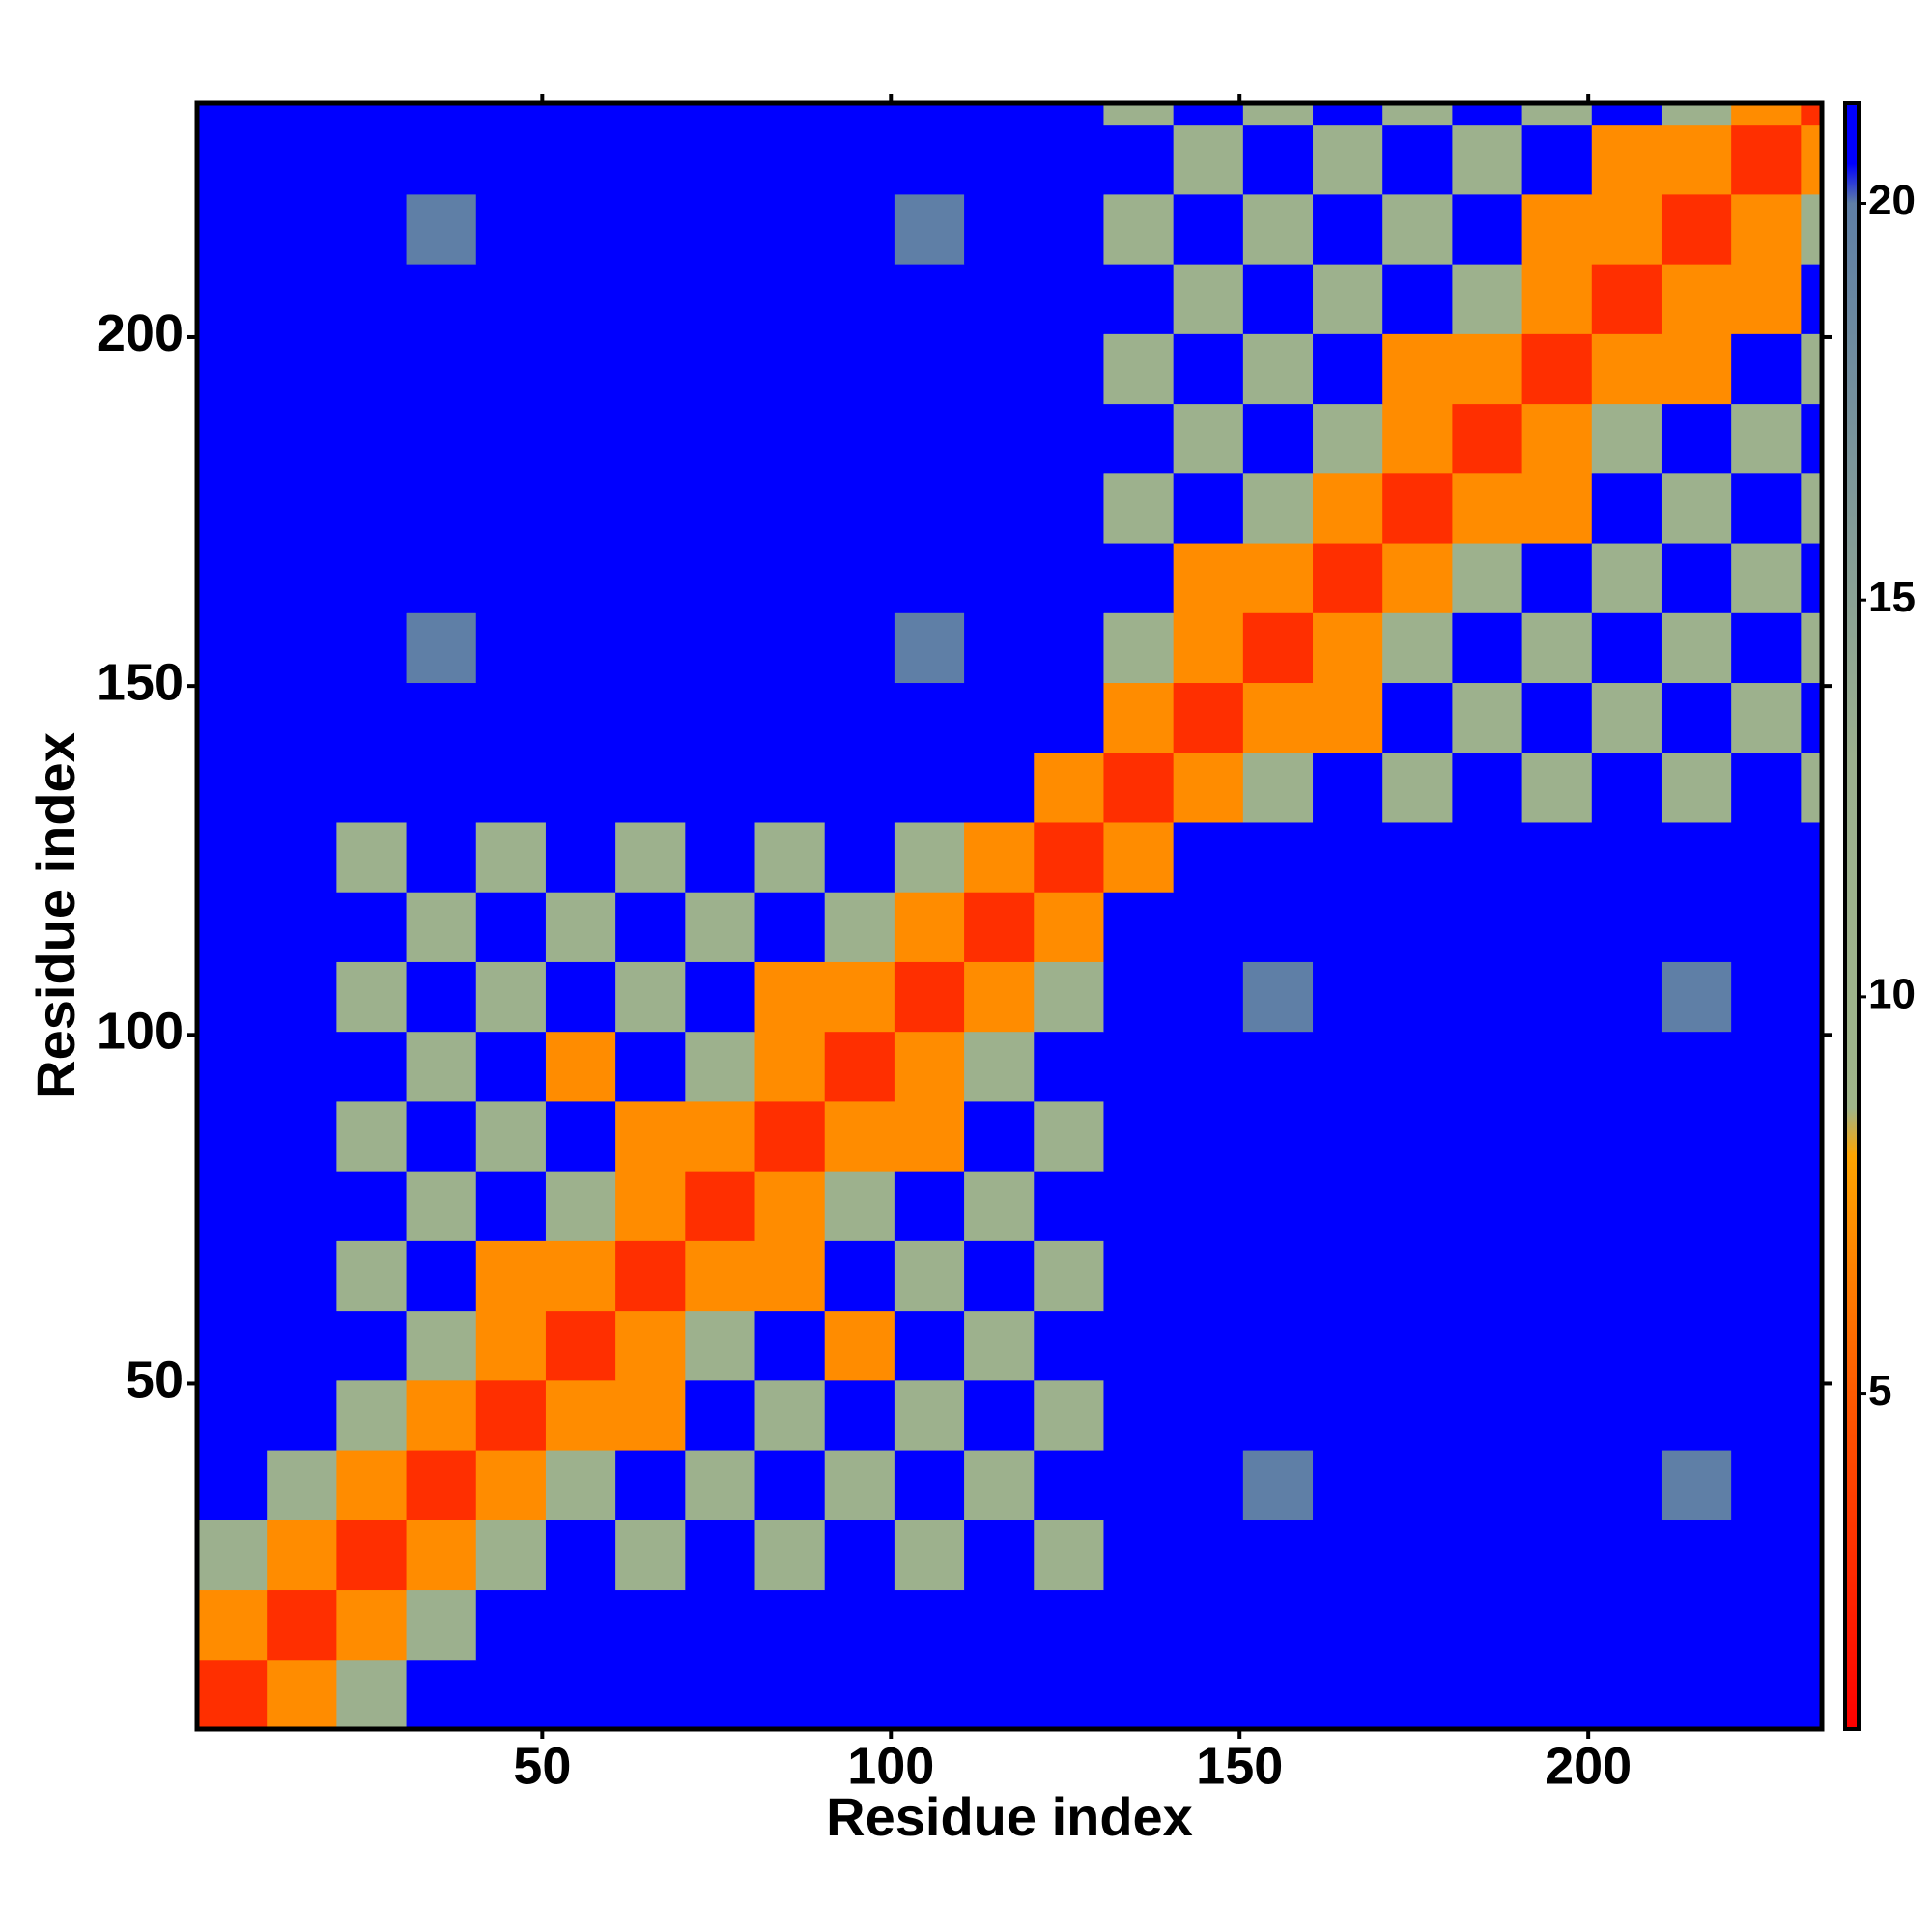 Image resolution: width=1932 pixels, height=1932 pixels. Describe the element at coordinates (1892, 597) in the screenshot. I see `colorbar-tick-label: 15` at that location.